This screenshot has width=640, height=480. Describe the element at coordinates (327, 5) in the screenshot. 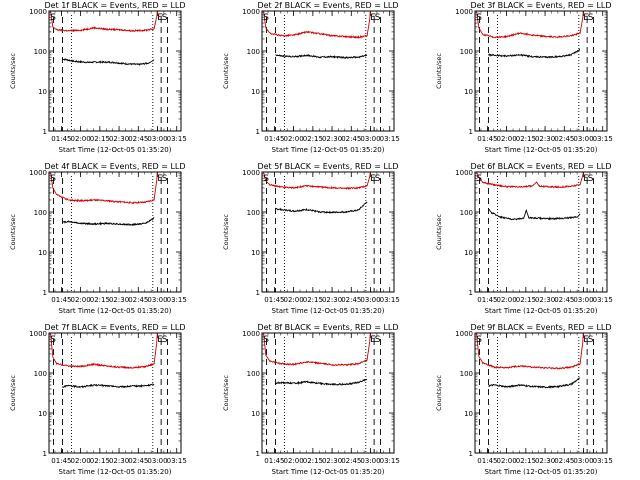

I see `chart-title: Det 2f BLACK = Events, RED = LLD` at that location.